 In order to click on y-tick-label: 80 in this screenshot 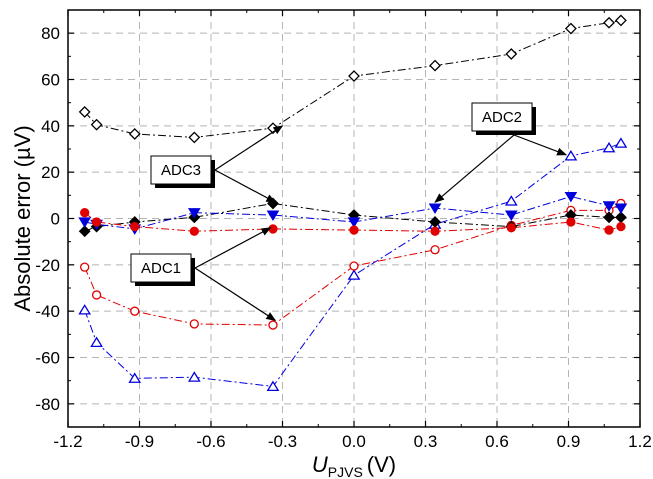, I will do `click(50, 33)`.